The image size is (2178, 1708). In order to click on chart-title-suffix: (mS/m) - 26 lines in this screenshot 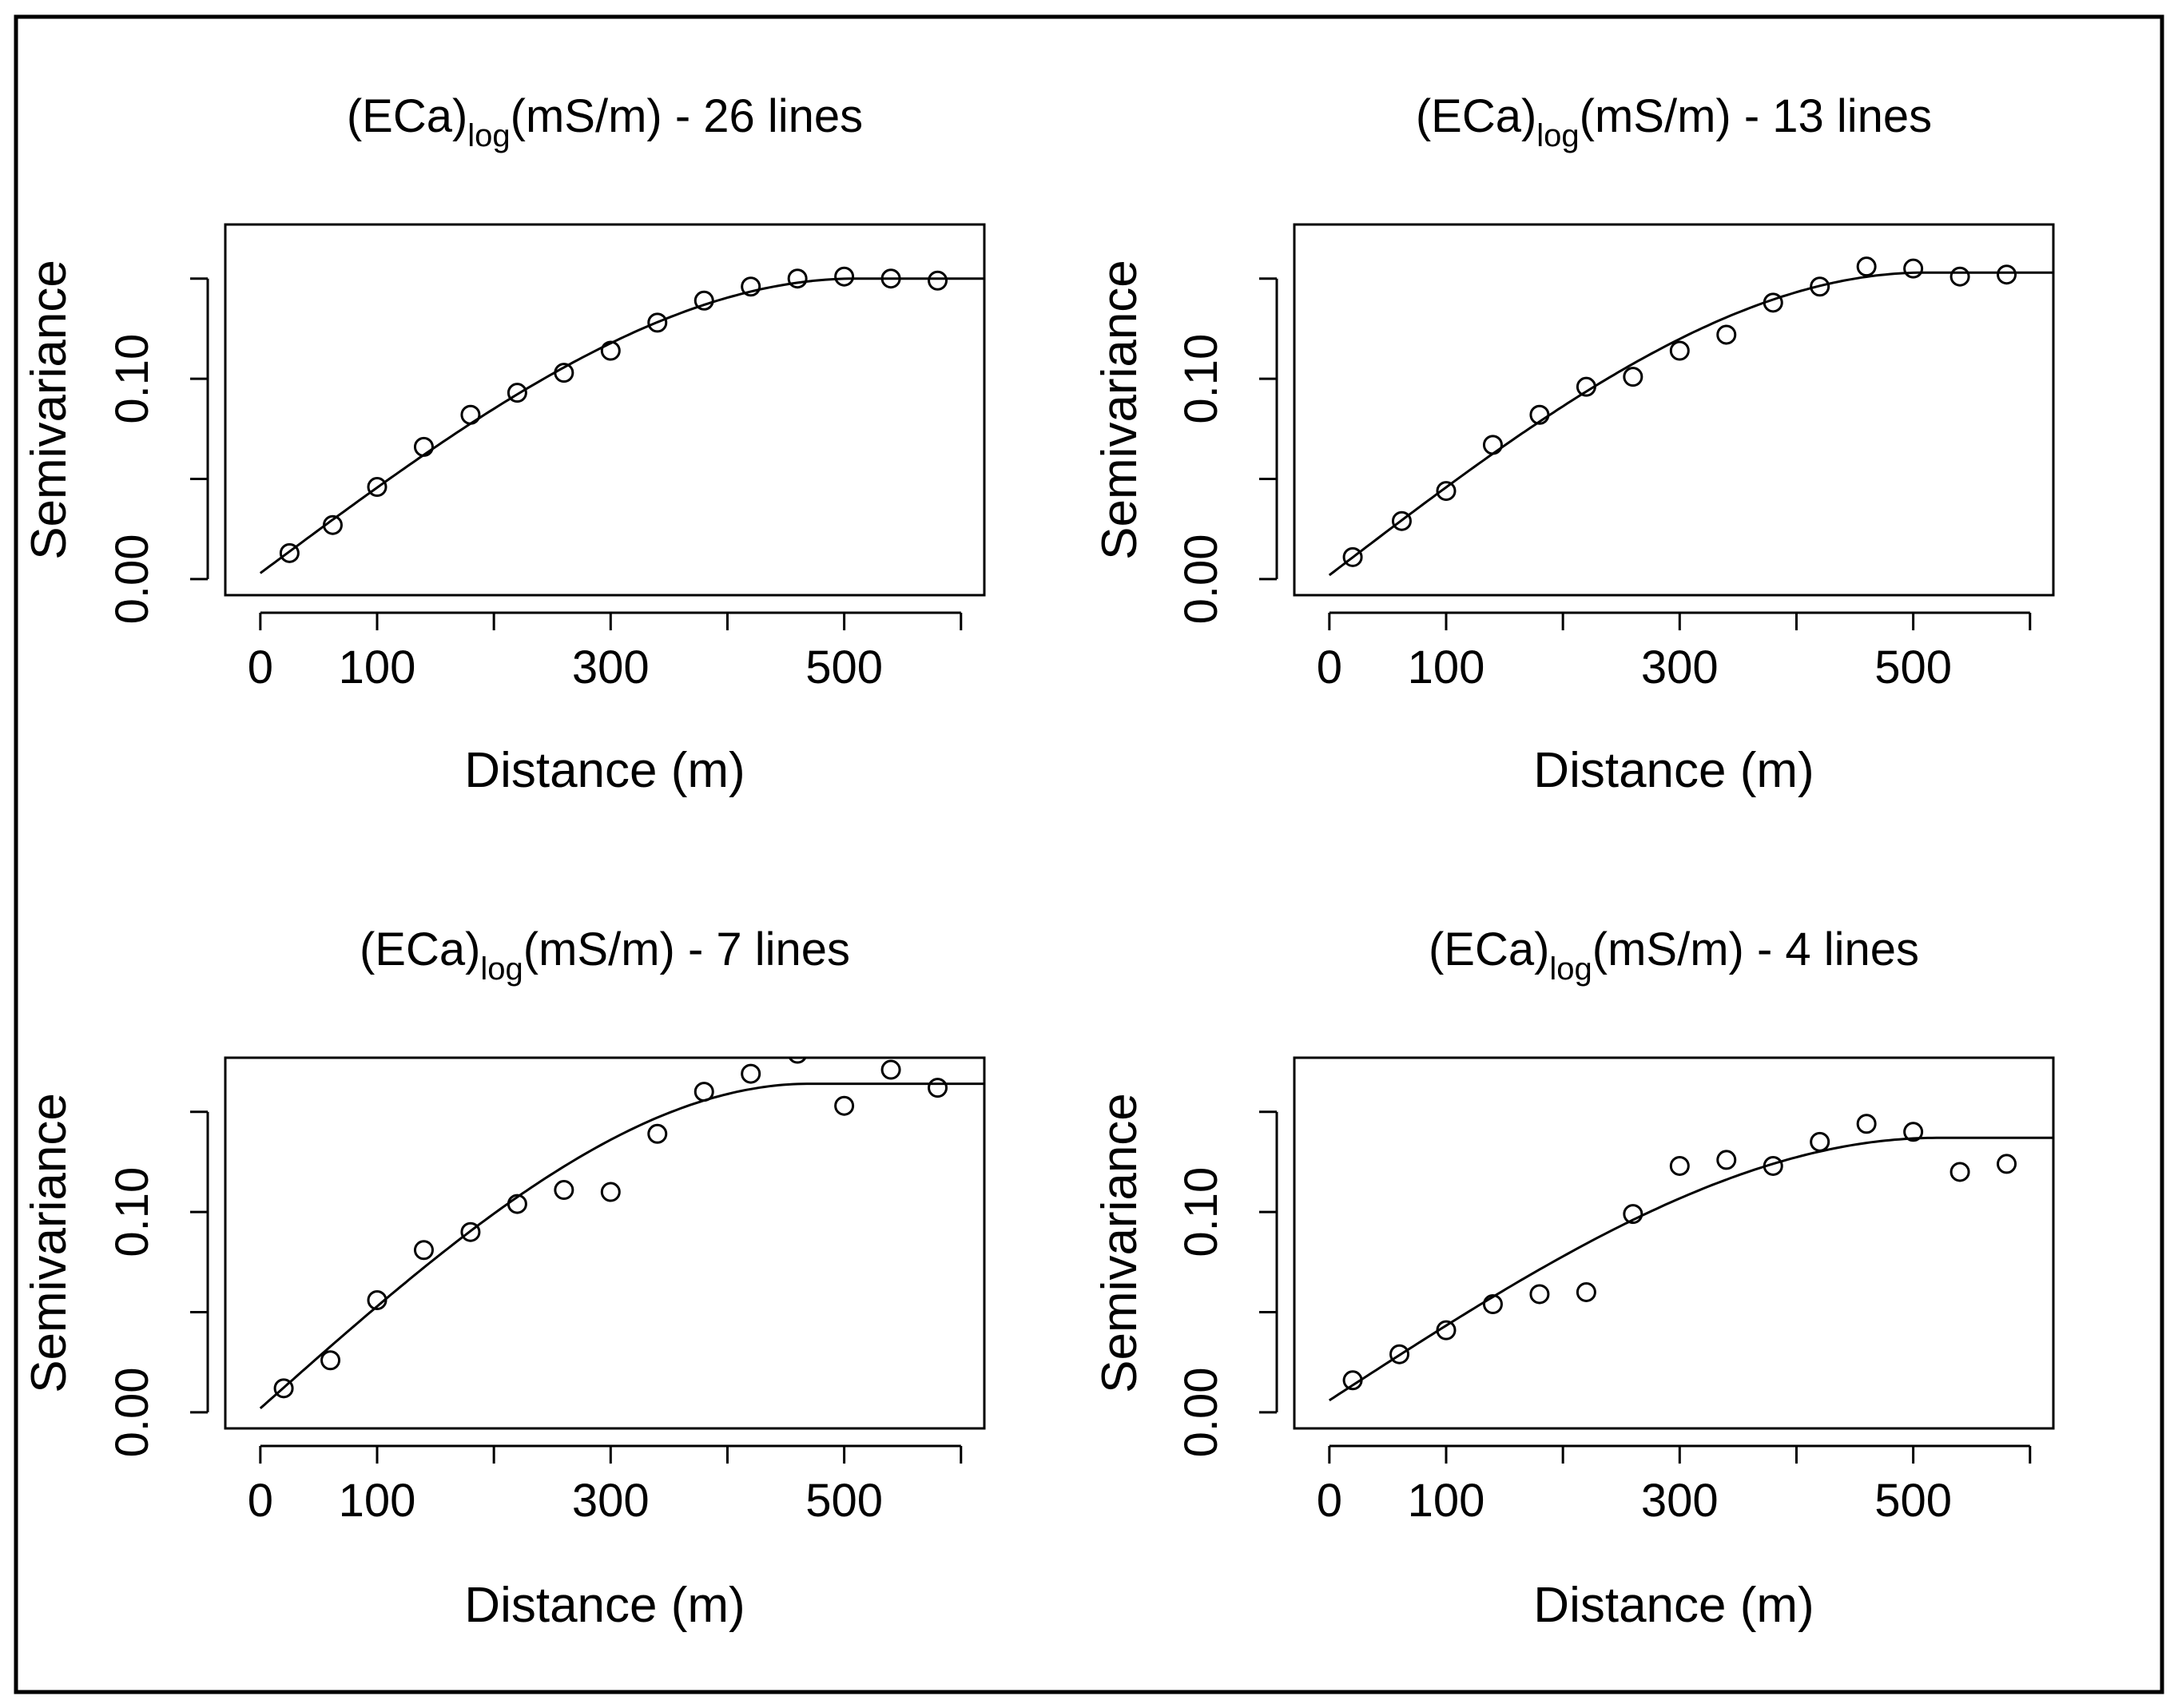, I will do `click(688, 116)`.